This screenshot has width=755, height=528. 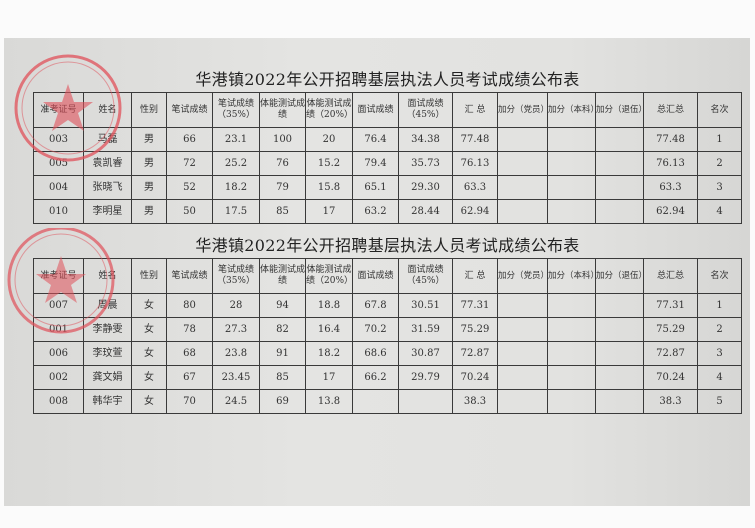 I want to click on table-cell: 28.44, so click(x=425, y=211).